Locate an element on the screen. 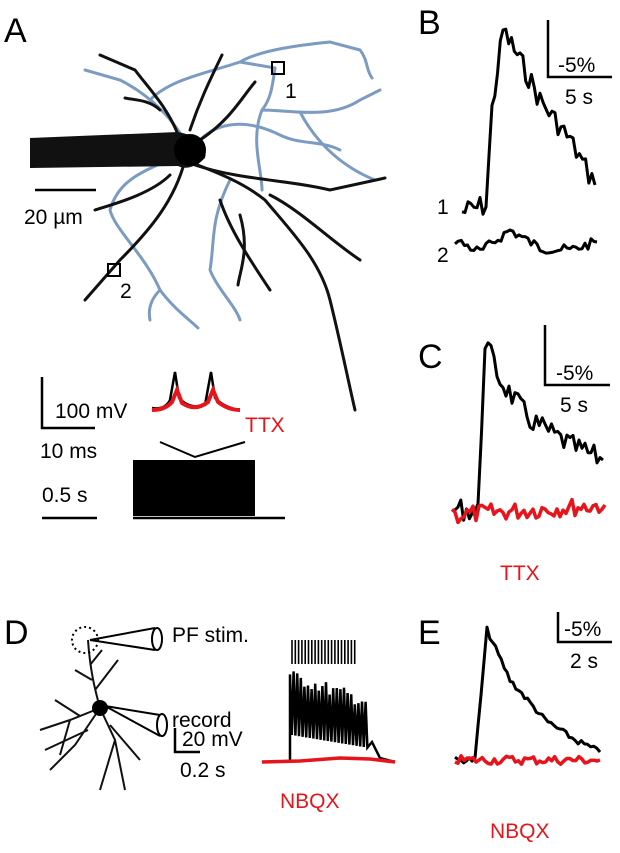 The height and width of the screenshot is (853, 620). scale-label: 0.5 s is located at coordinates (65, 495).